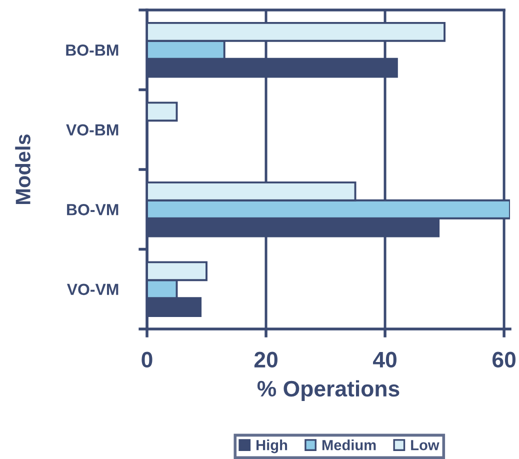 This screenshot has width=519, height=459. Describe the element at coordinates (92, 50) in the screenshot. I see `y-tick-label: BO-BM` at that location.